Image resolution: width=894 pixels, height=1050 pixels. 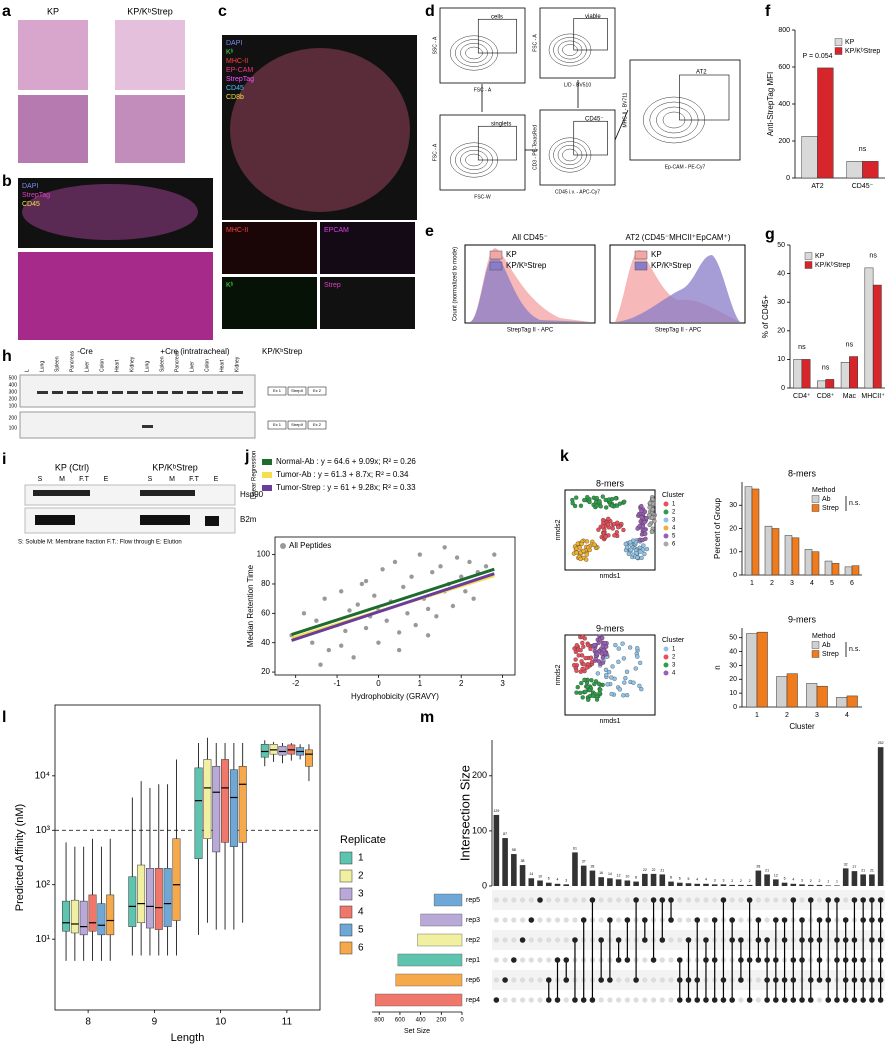 What do you see at coordinates (42, 775) in the screenshot?
I see `y-tick-label: 10⁴` at bounding box center [42, 775].